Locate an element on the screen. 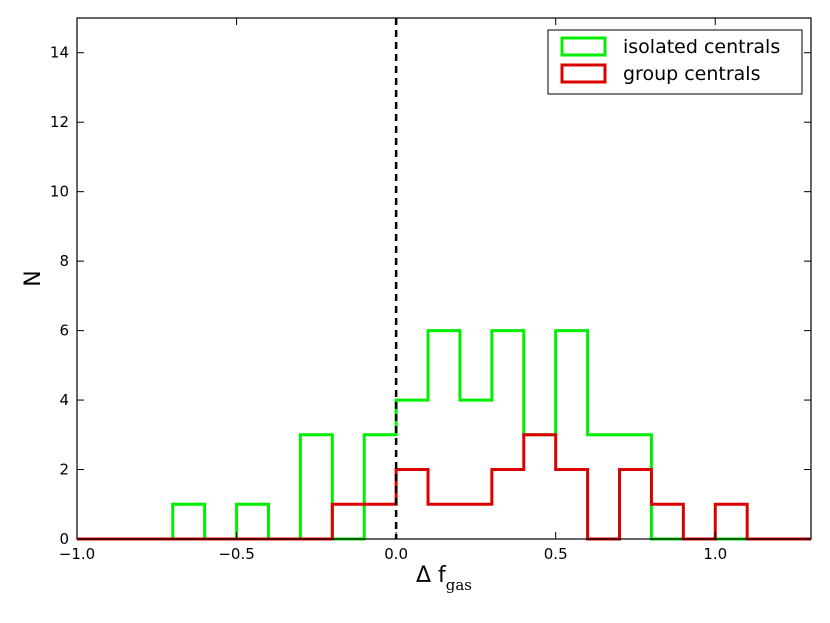 The image size is (830, 623). y-tick-label: 8 is located at coordinates (64, 261).